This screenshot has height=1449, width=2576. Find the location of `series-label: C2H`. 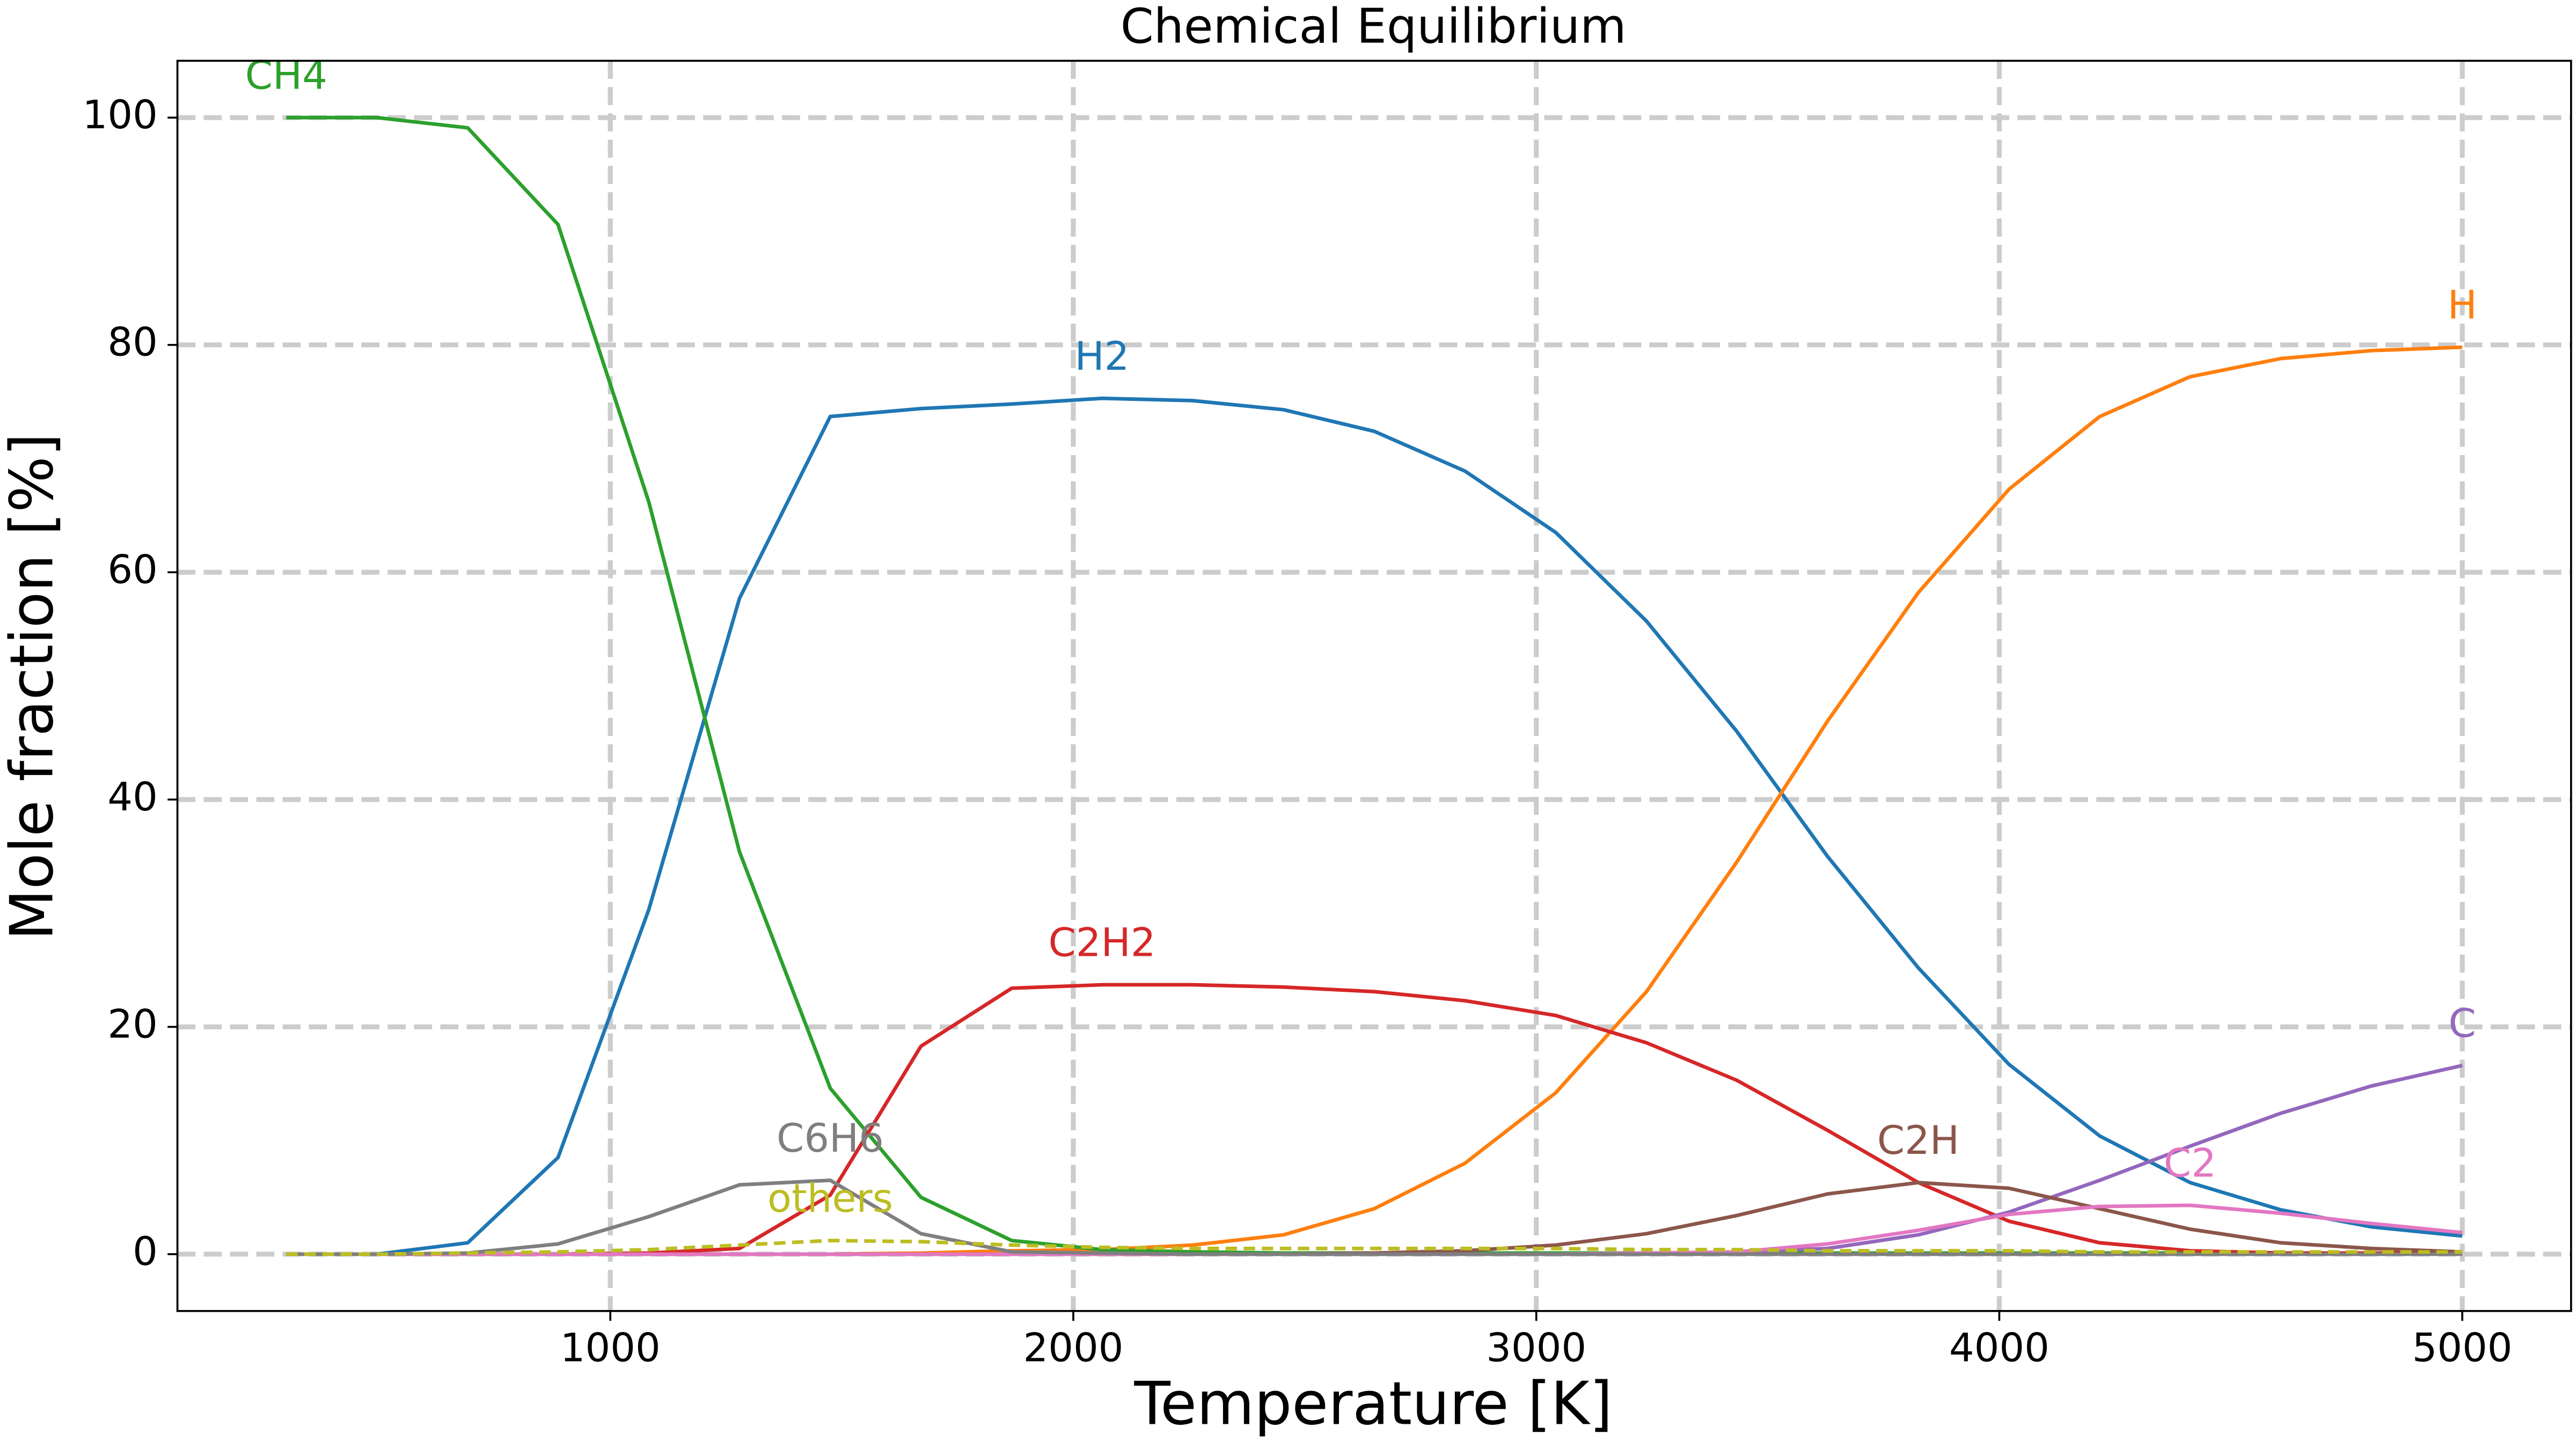

series-label: C2H is located at coordinates (1918, 1140).